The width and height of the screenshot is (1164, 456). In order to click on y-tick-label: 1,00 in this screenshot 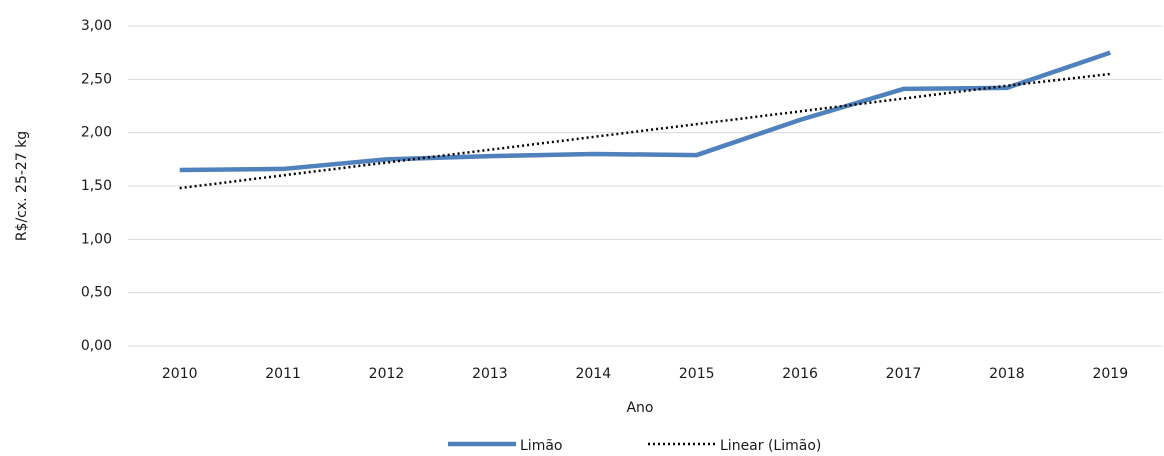, I will do `click(96, 239)`.